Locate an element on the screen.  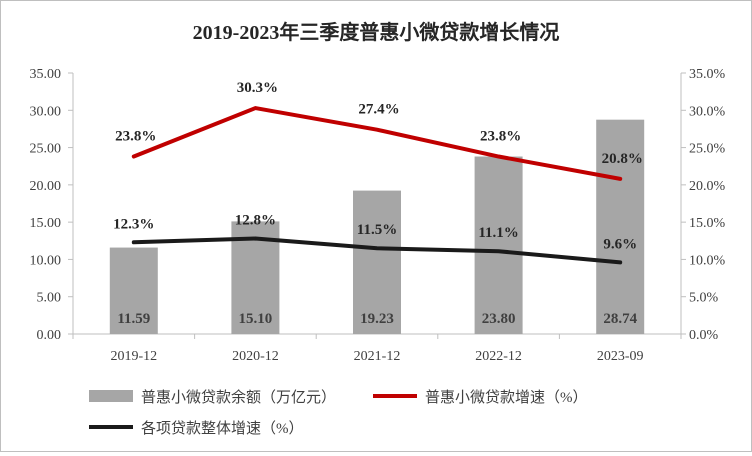
right-tick-label: 25.0% is located at coordinates (707, 149).